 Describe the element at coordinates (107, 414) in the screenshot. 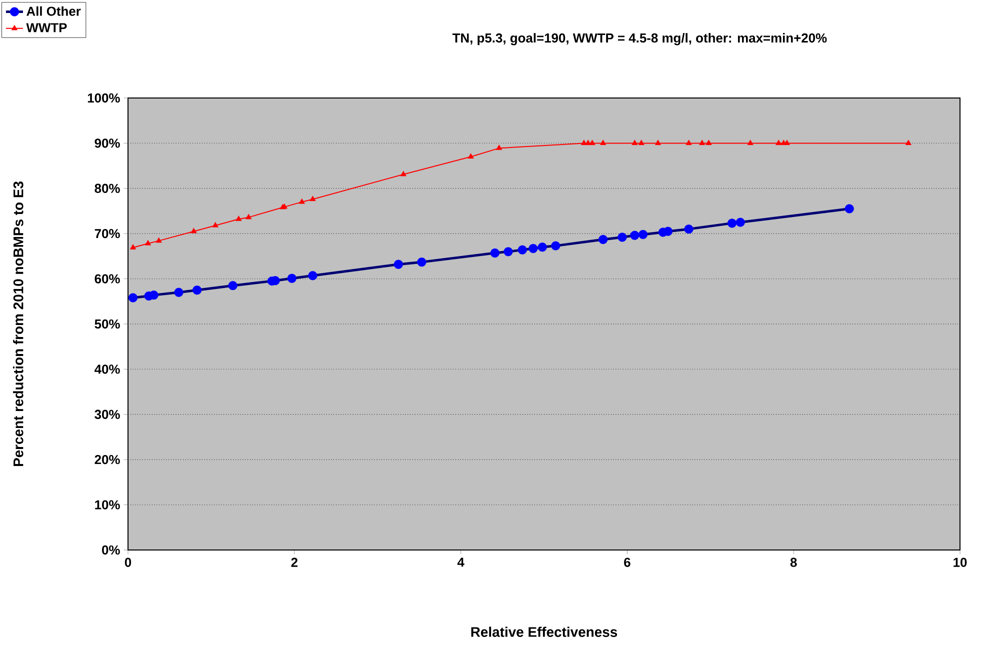

I see `y-tick-label: 30%` at that location.